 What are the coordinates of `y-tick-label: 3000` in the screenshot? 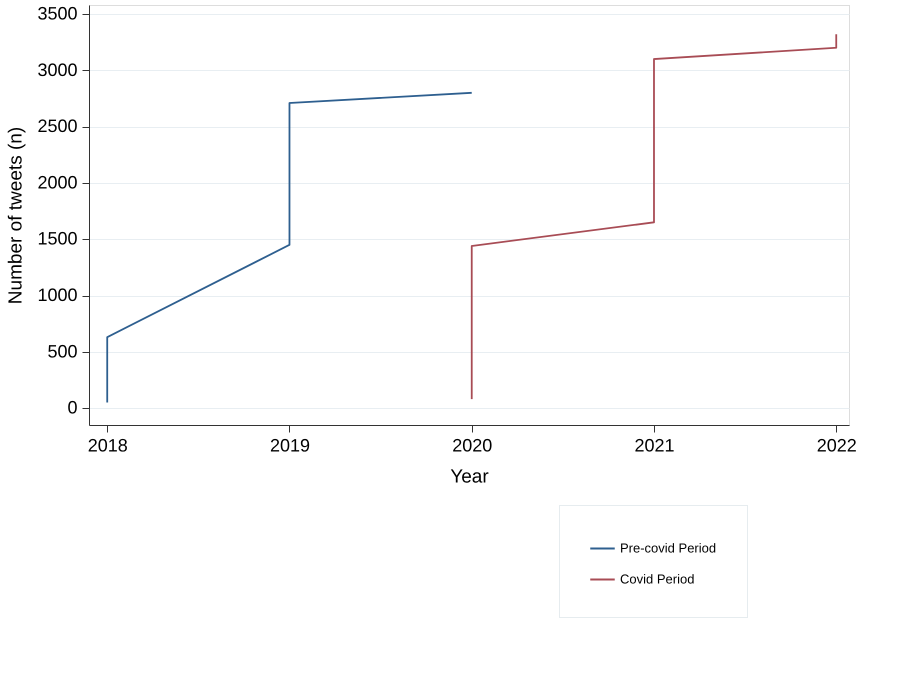 It's located at (57, 70).